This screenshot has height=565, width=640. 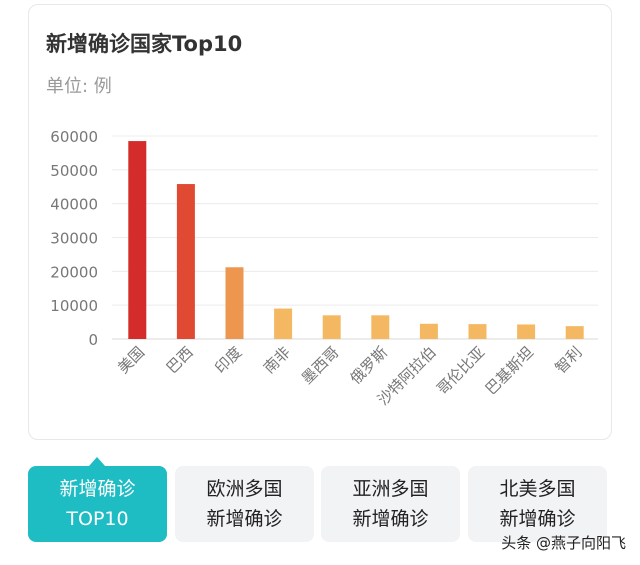 I want to click on tab-label-line2: TOP10, so click(x=97, y=519).